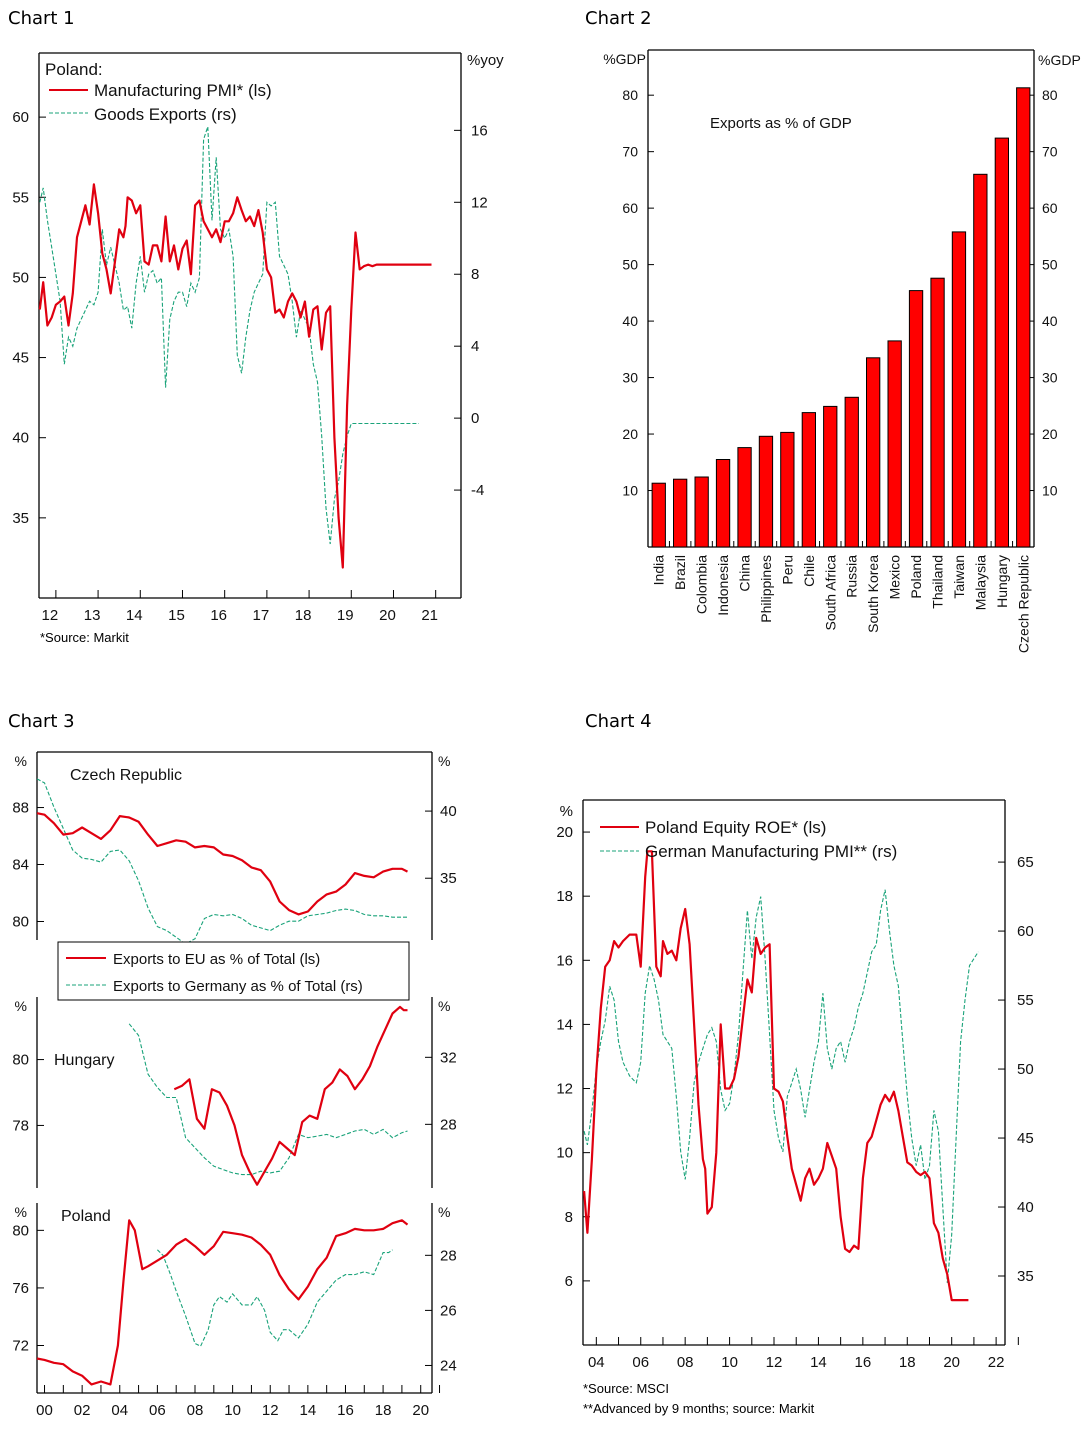  Describe the element at coordinates (20, 277) in the screenshot. I see `chart1-left-tick-label: 50` at that location.